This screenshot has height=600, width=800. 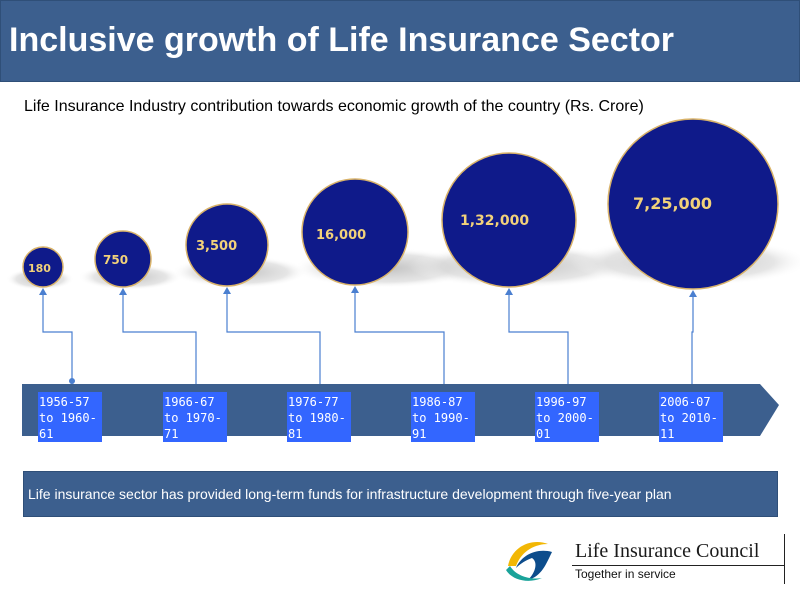 I want to click on period-label-line: 81, so click(x=295, y=434).